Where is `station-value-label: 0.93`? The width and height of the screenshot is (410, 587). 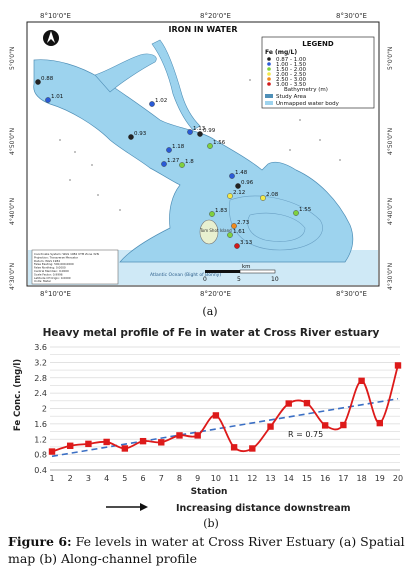
station-value-label: 0.93 is located at coordinates (140, 134).